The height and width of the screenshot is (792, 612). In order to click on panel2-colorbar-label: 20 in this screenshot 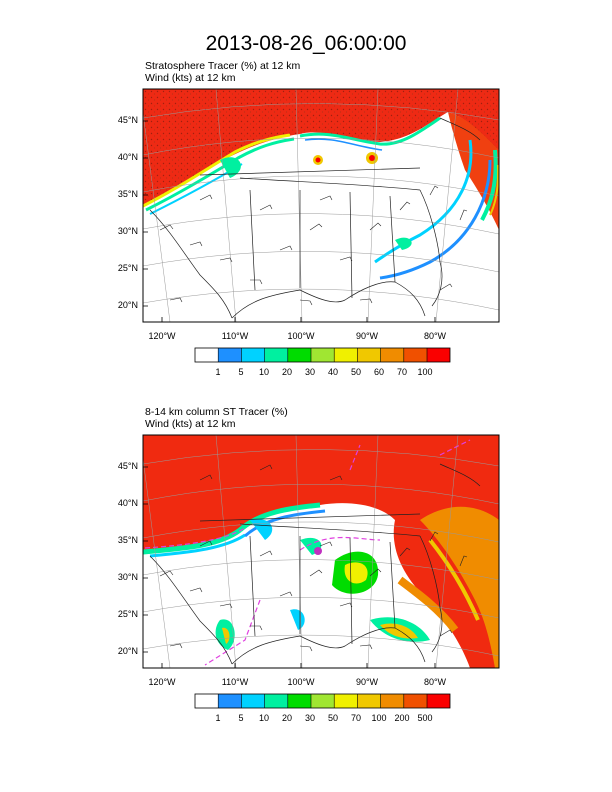, I will do `click(286, 718)`.